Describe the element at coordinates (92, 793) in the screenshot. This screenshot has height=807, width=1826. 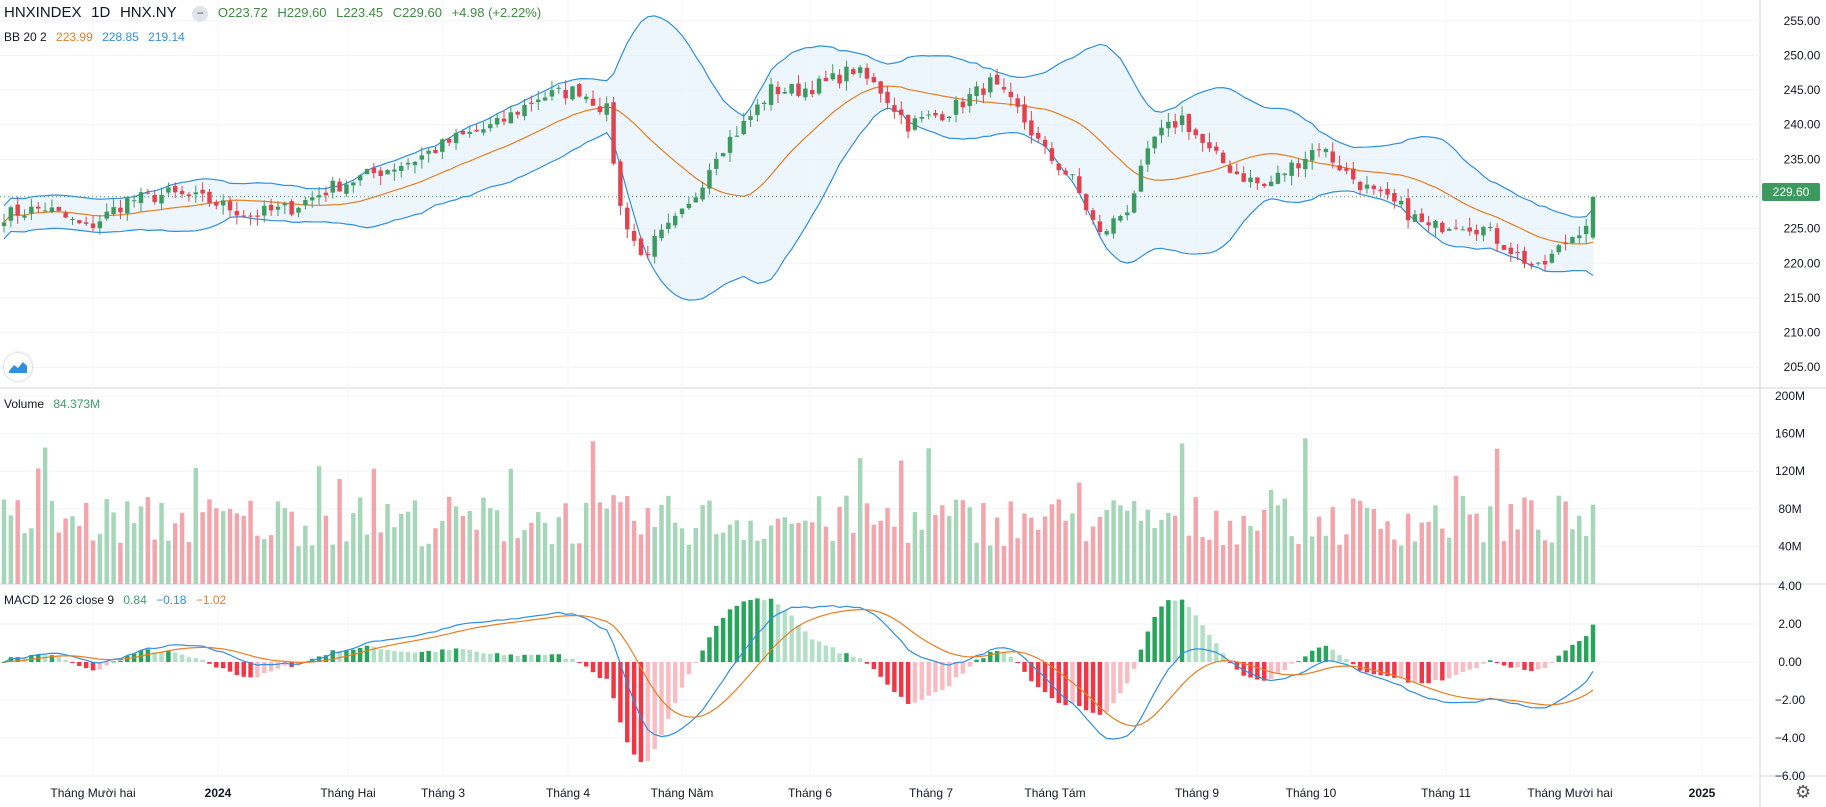
I see `time-tick-label: Tháng Mười hai` at that location.